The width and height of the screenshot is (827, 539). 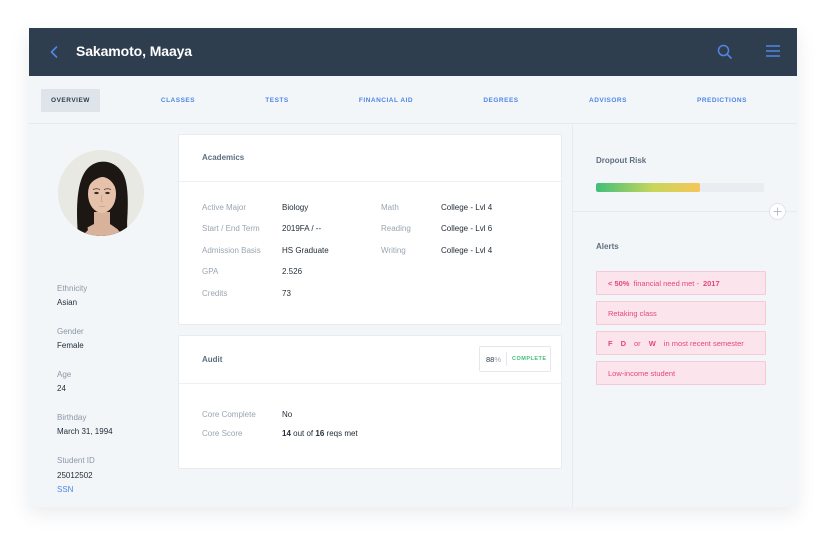 I want to click on alerts-title: Alerts, so click(x=607, y=246).